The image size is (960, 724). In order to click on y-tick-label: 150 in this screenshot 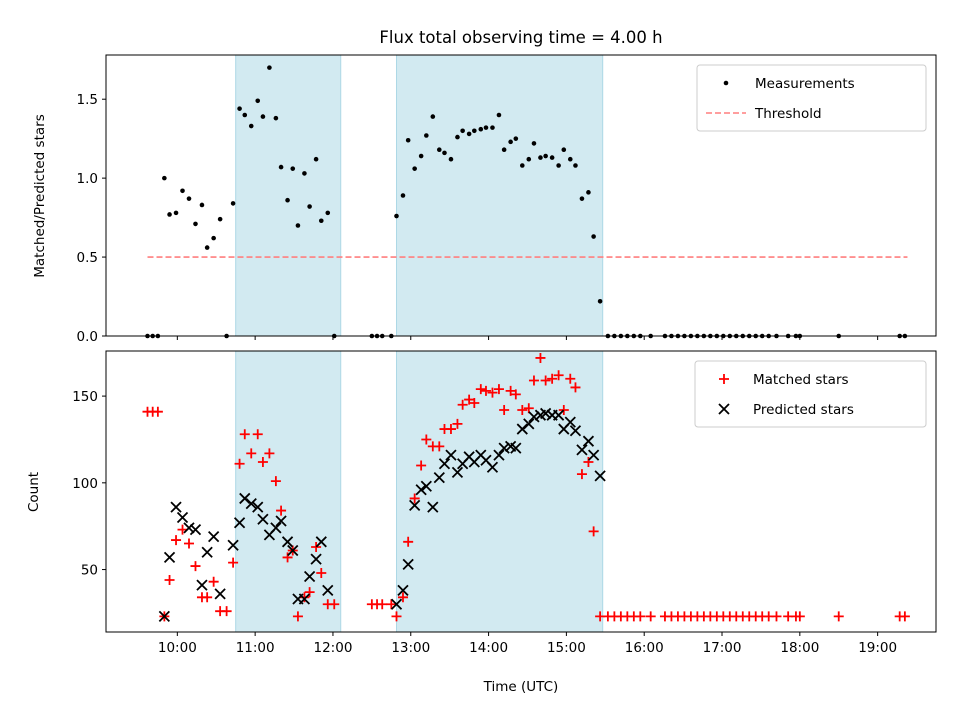, I will do `click(85, 397)`.